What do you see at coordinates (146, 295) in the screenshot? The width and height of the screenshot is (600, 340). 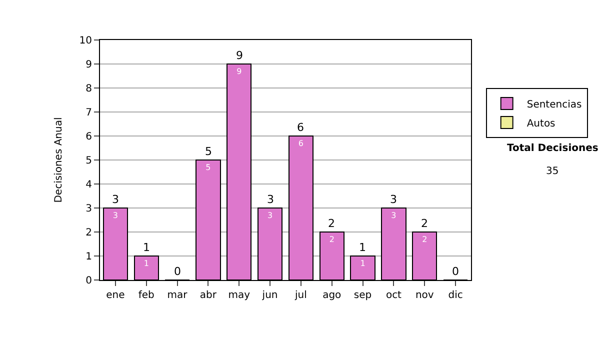 I see `x-tick-label: feb` at bounding box center [146, 295].